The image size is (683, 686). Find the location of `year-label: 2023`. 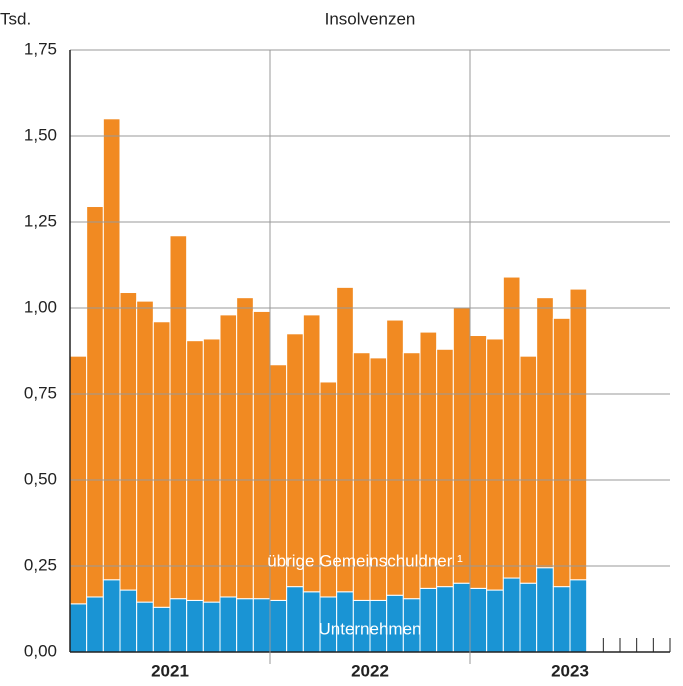

year-label: 2023 is located at coordinates (570, 670).